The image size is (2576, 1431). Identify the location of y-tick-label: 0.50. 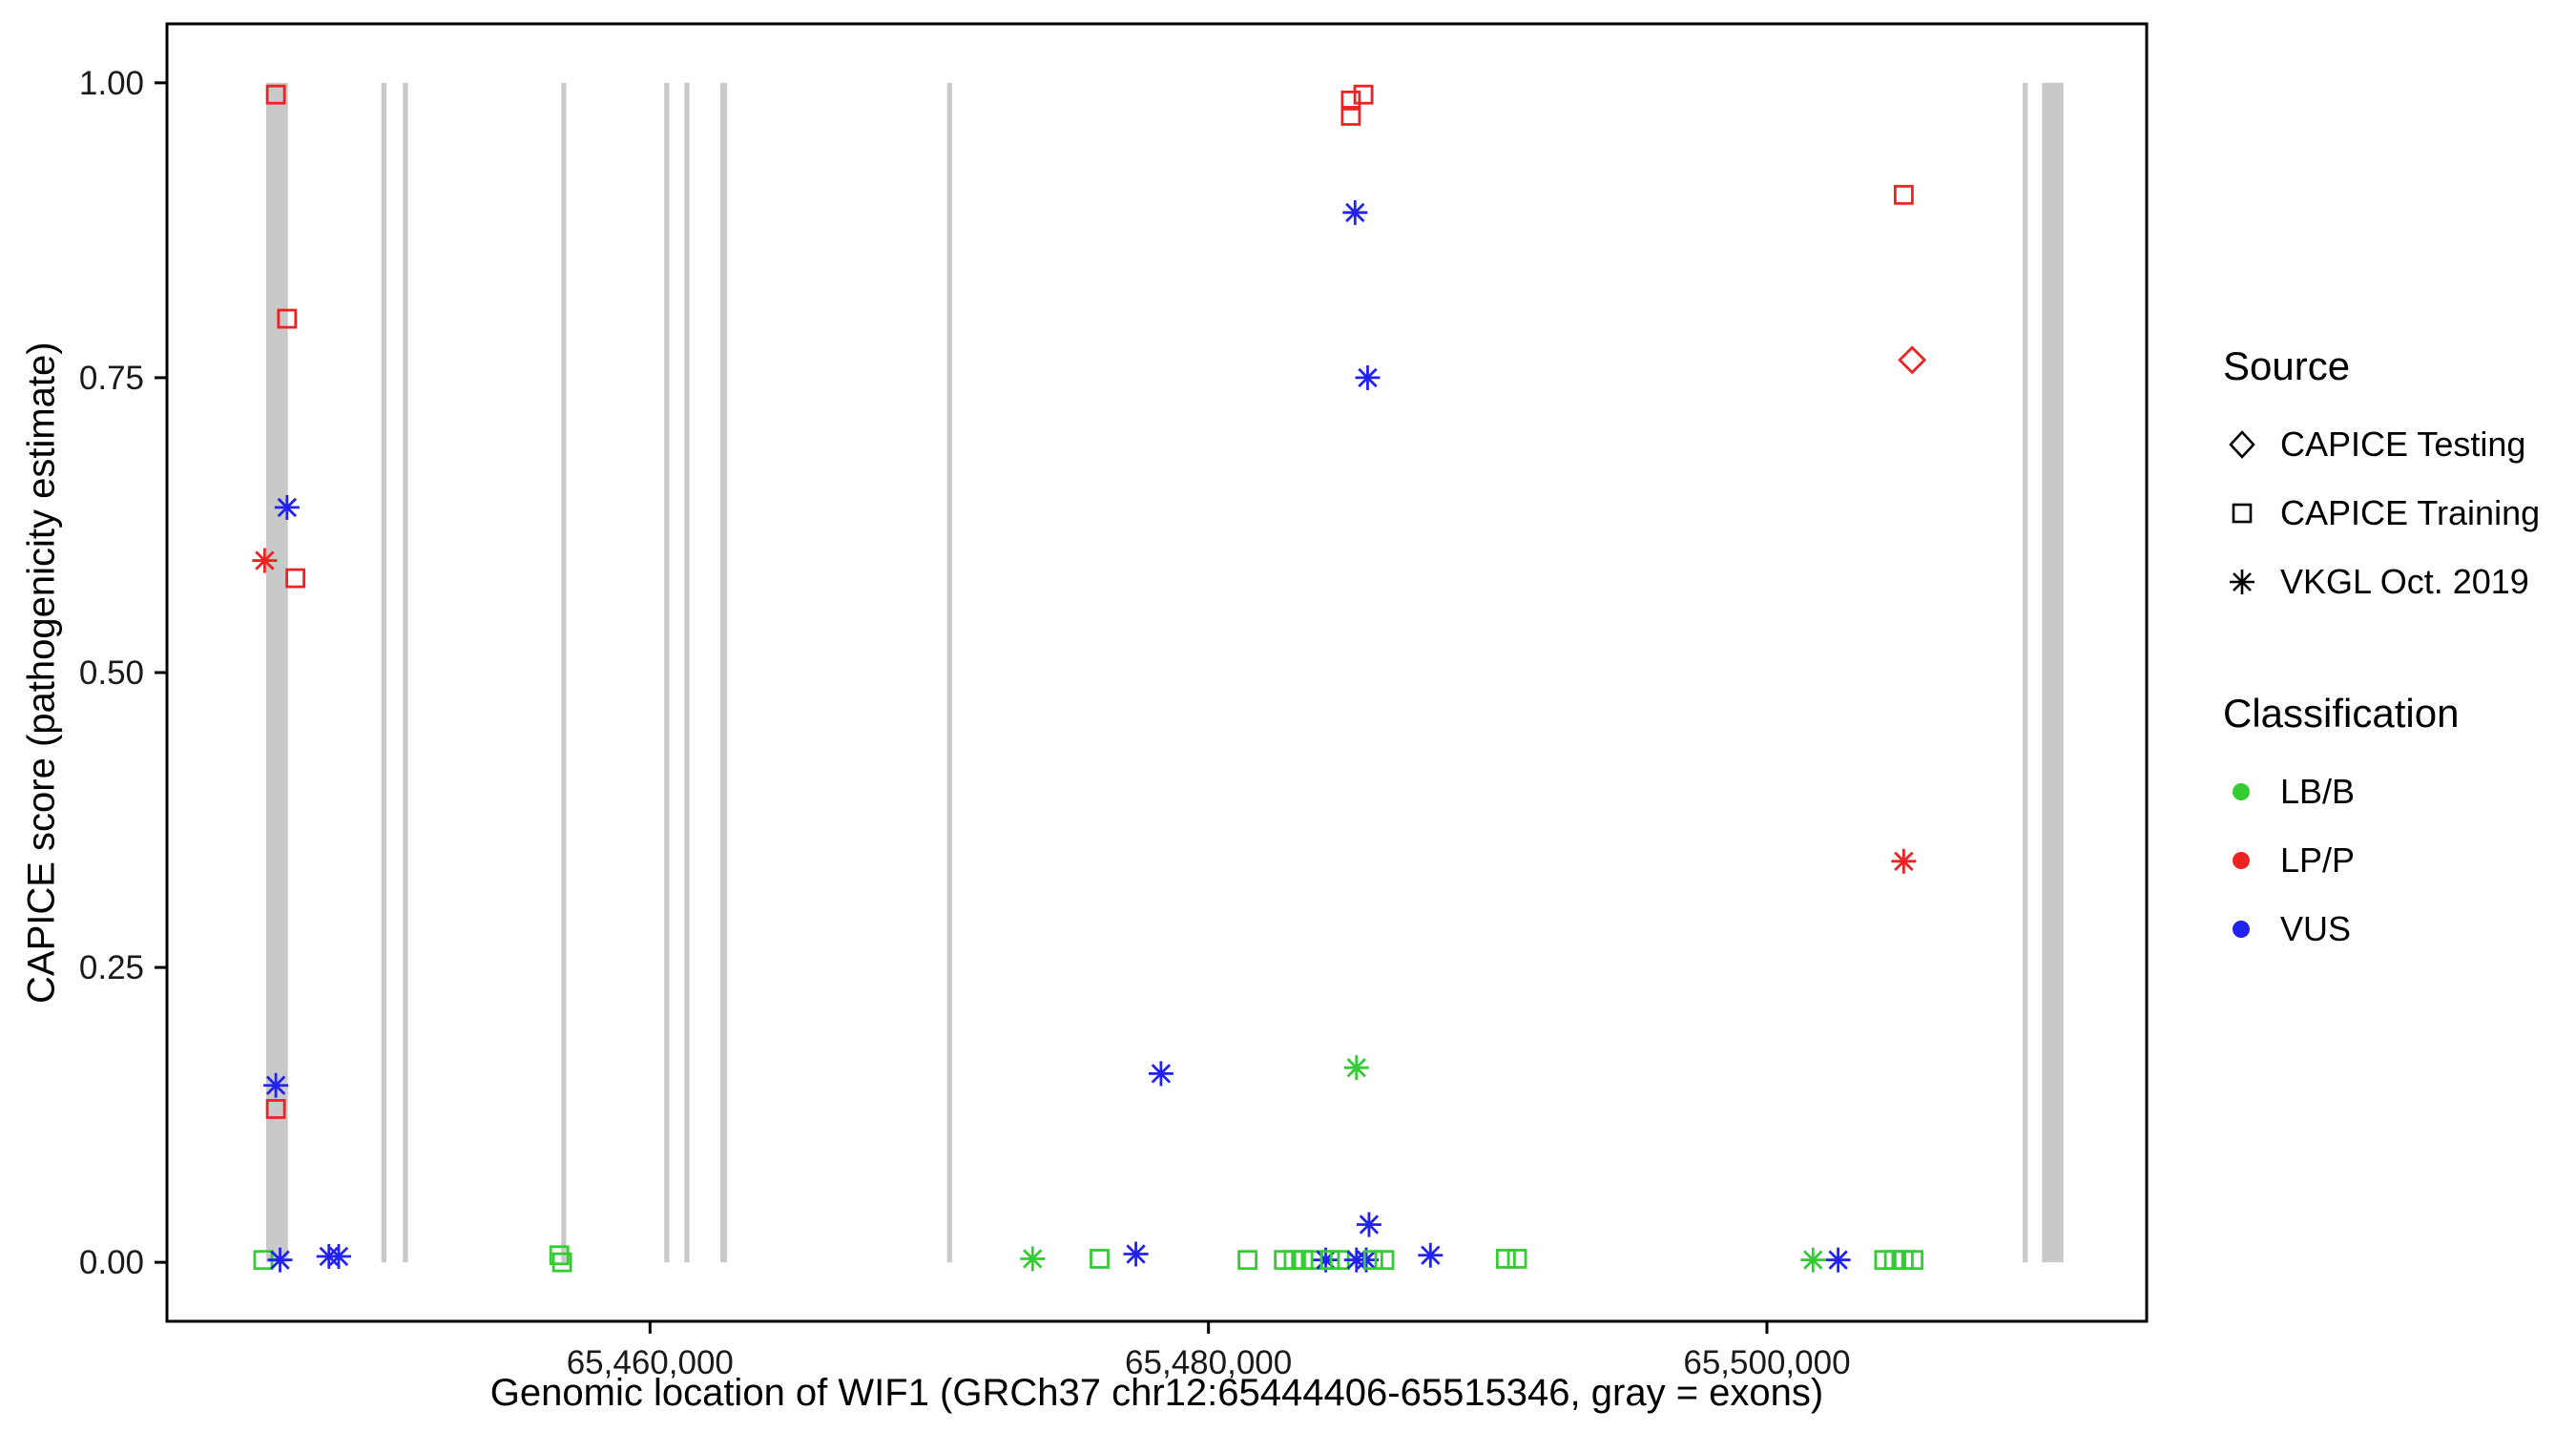
(111, 673).